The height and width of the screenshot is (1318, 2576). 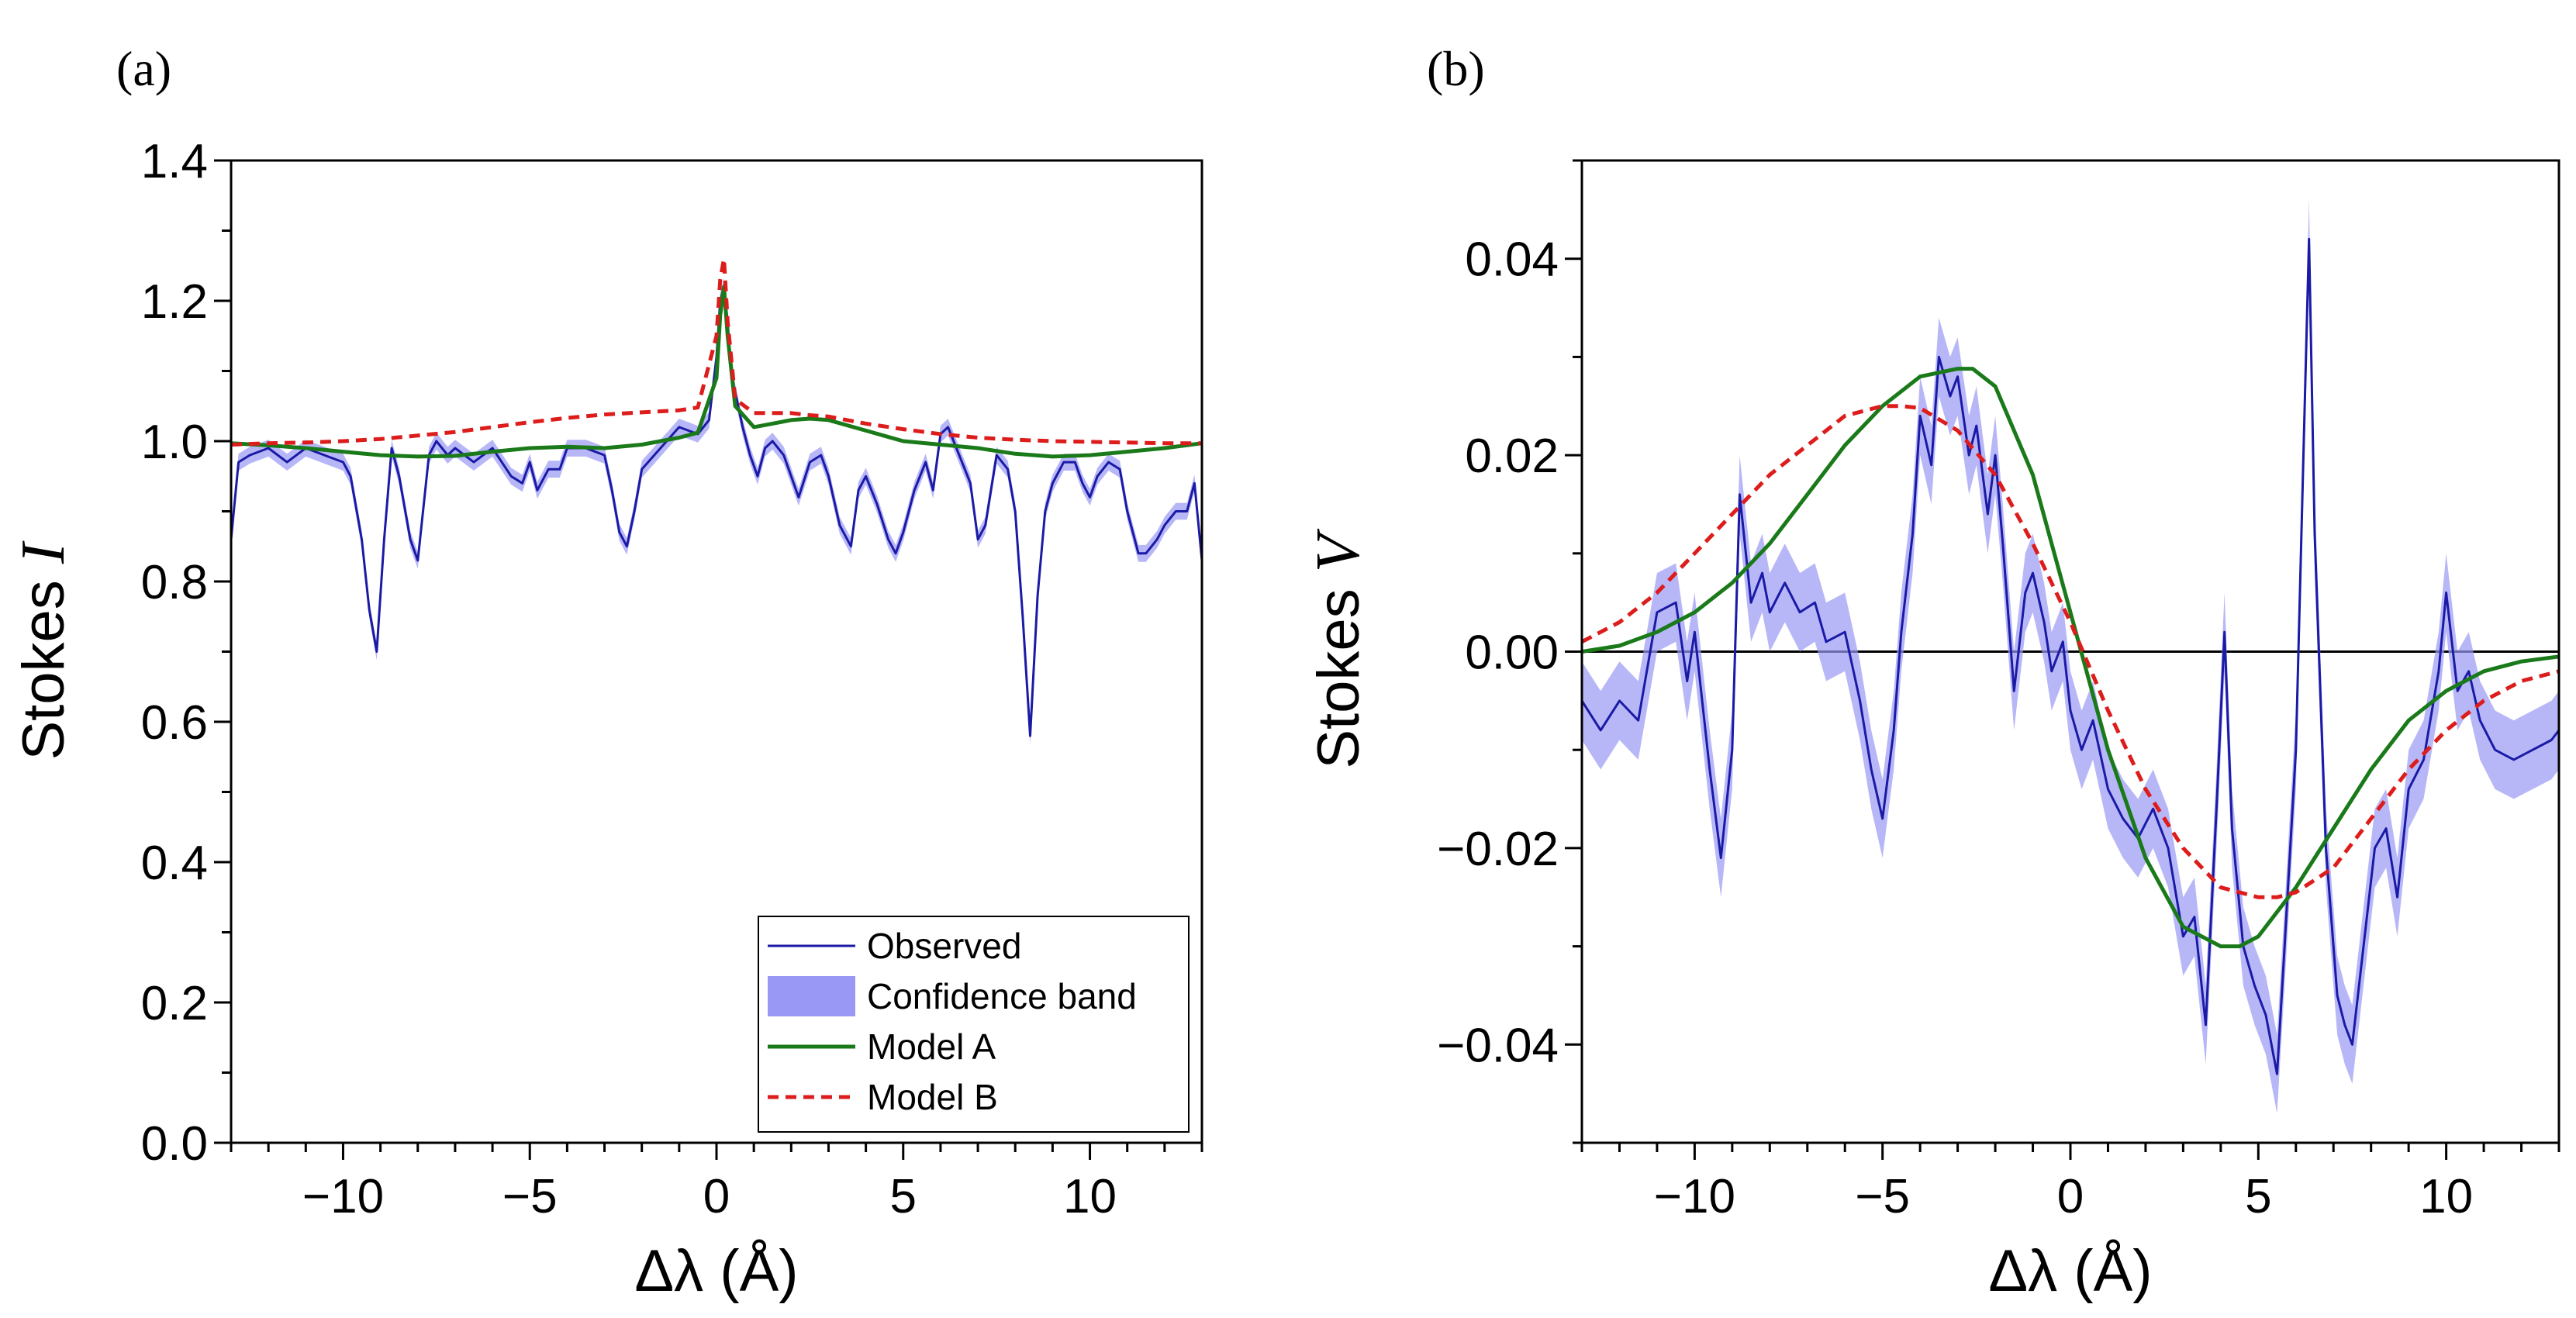 I want to click on legend-swatch-confidence-band, so click(x=812, y=996).